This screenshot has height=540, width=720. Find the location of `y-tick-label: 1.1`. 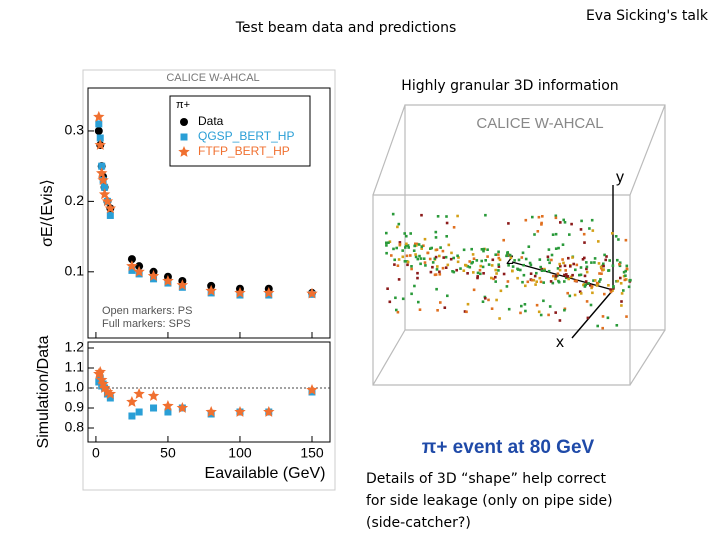

y-tick-label: 1.1 is located at coordinates (75, 367).